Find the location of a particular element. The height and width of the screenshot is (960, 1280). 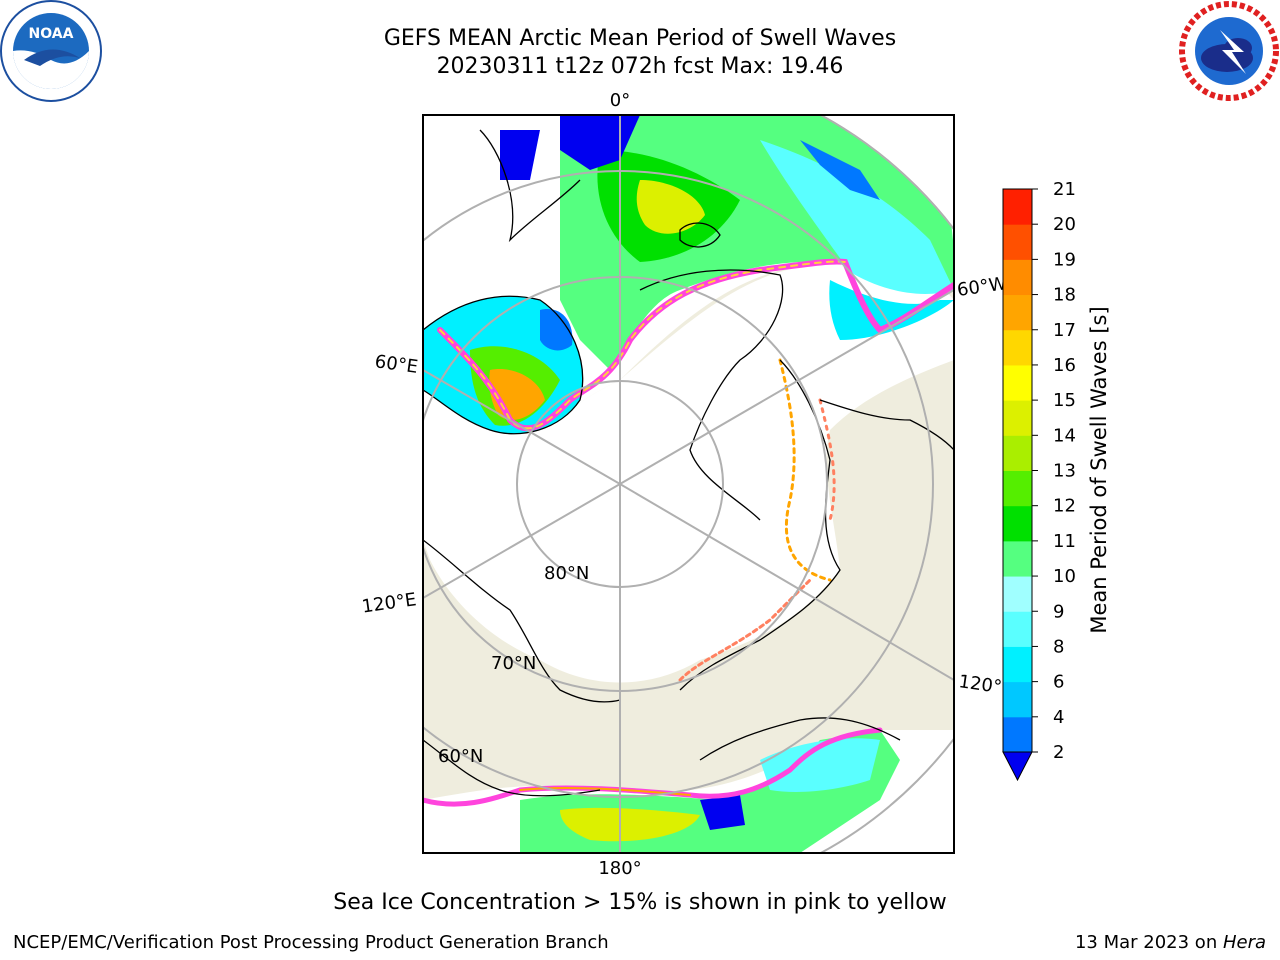

swell-field-pacific is located at coordinates (710, 791).